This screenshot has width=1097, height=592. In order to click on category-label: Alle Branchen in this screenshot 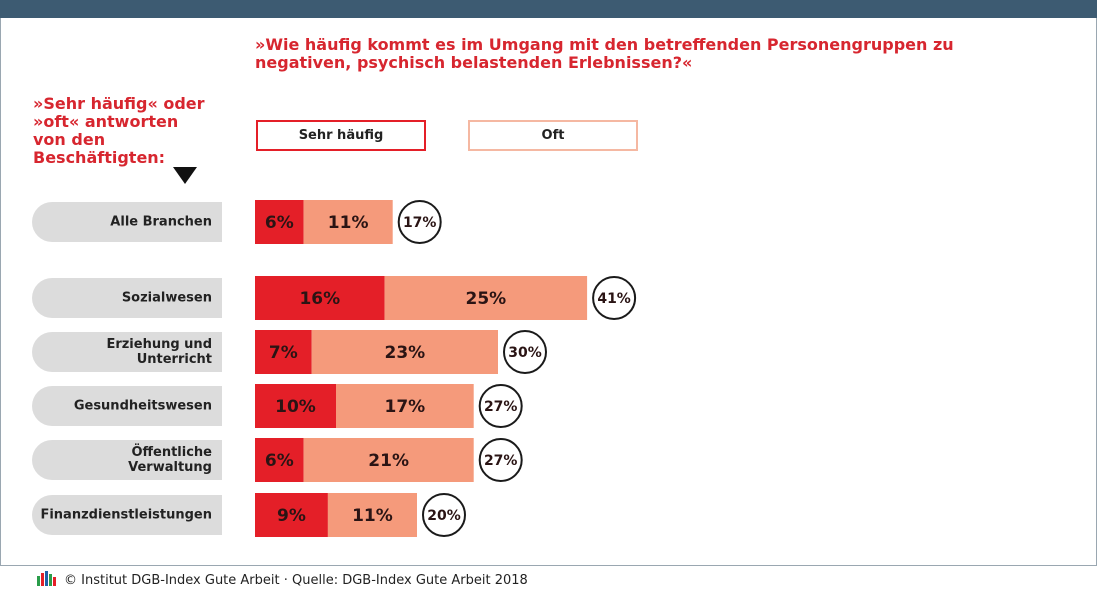, I will do `click(161, 222)`.